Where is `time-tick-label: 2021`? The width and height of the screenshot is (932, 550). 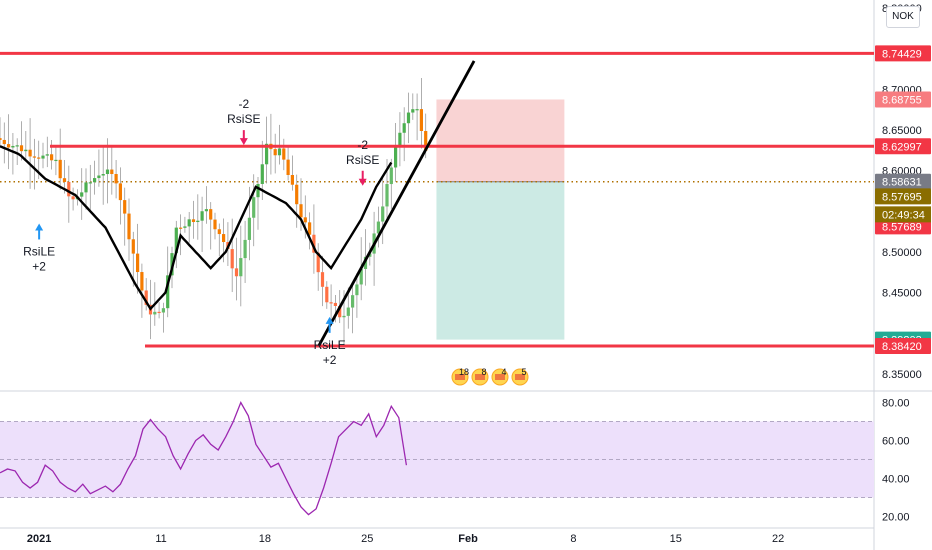
time-tick-label: 2021 is located at coordinates (39, 539).